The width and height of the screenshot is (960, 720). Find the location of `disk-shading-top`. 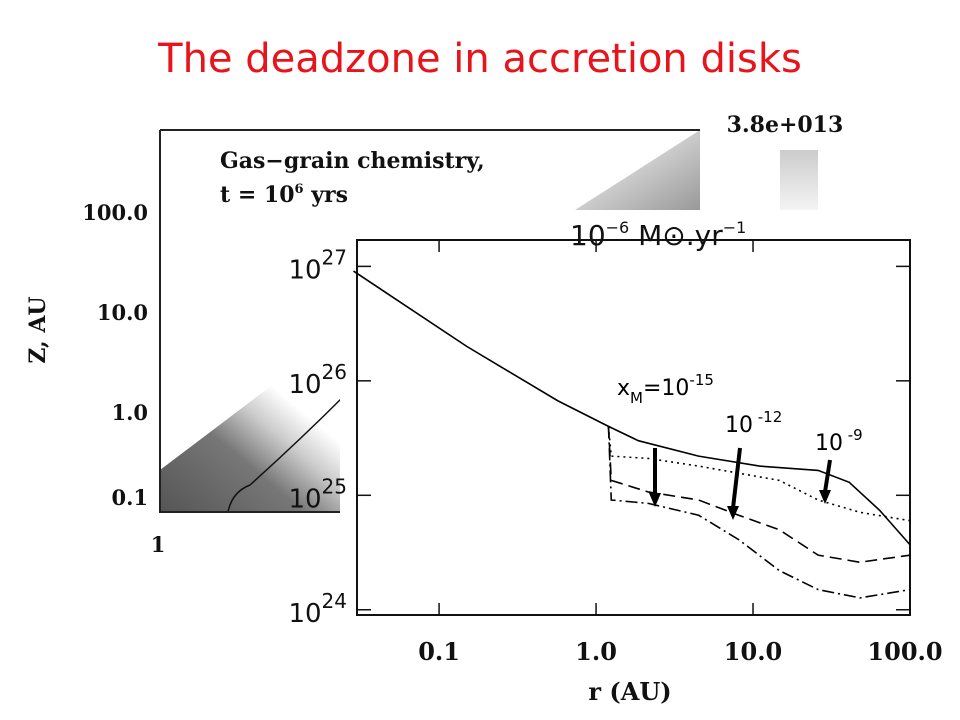

disk-shading-top is located at coordinates (637, 170).